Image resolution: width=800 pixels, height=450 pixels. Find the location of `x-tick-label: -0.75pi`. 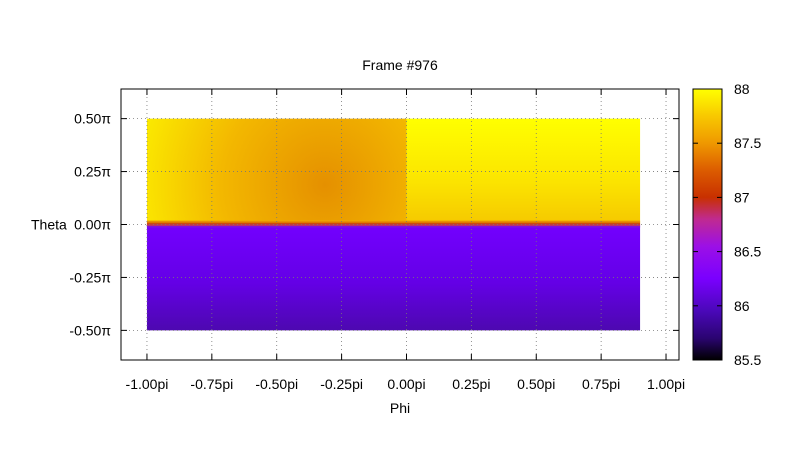

x-tick-label: -0.75pi is located at coordinates (211, 384).